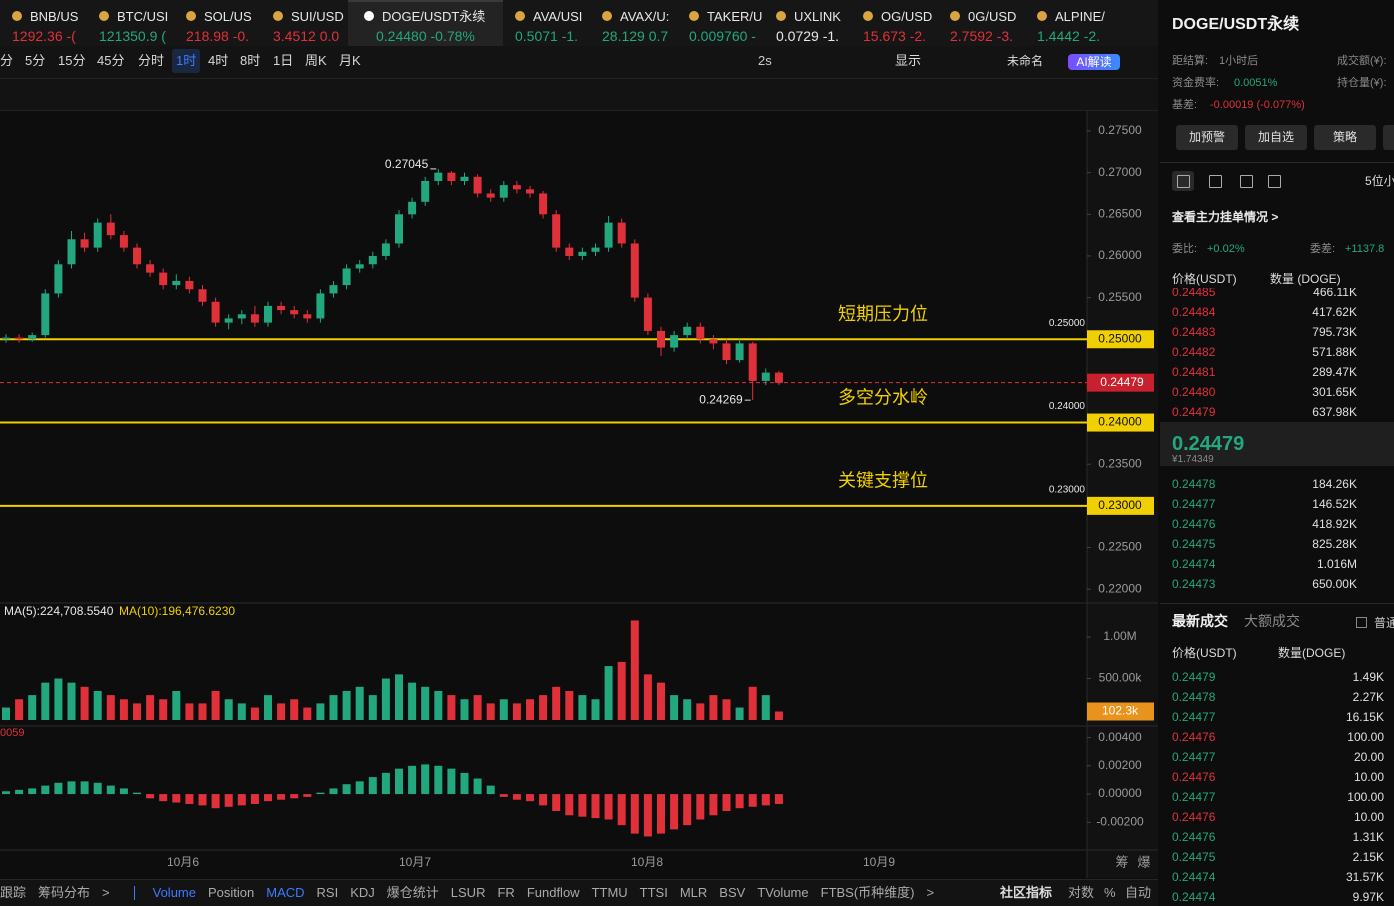 Image resolution: width=1394 pixels, height=906 pixels. Describe the element at coordinates (1345, 137) in the screenshot. I see `panel-button: 策略` at that location.